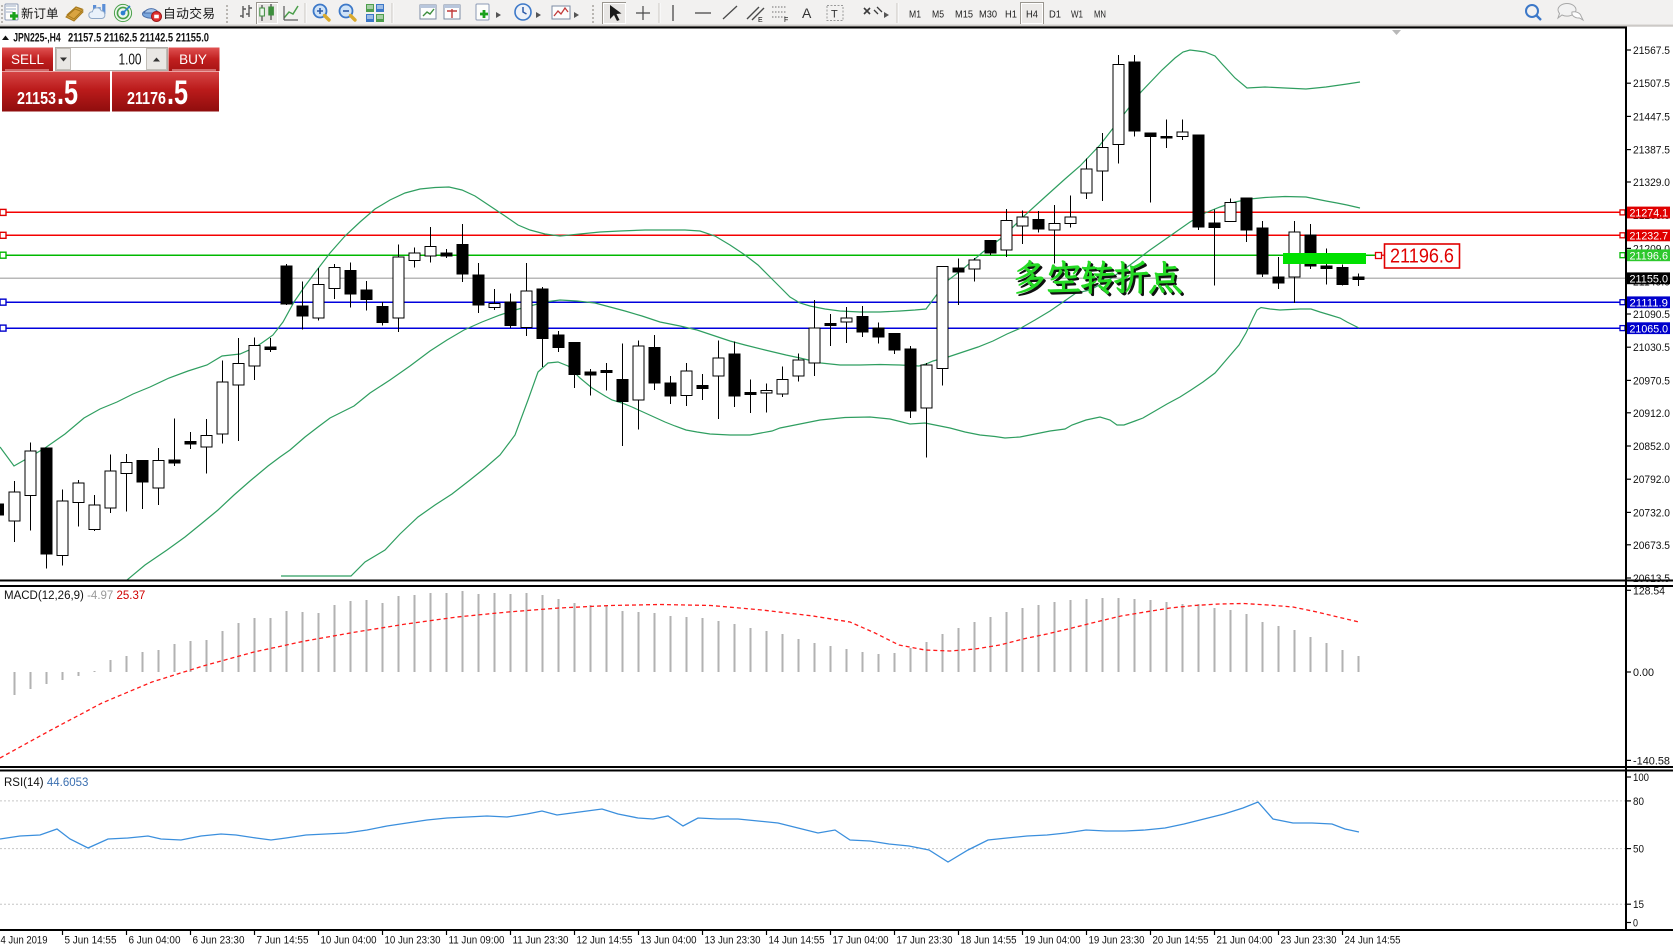  What do you see at coordinates (283, 941) in the screenshot?
I see `svg-text: 7 Jun 14:55` at bounding box center [283, 941].